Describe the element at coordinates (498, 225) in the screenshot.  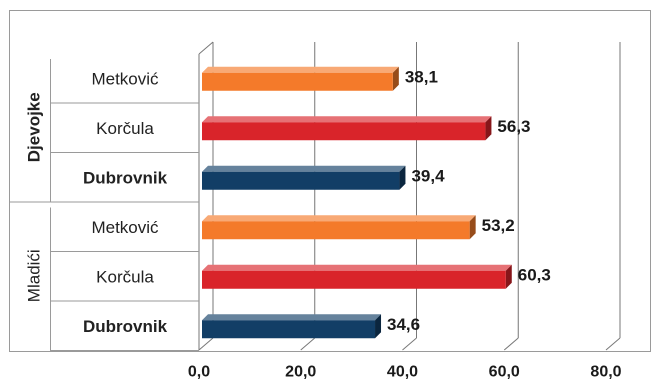
I see `data-label: 53,2` at that location.